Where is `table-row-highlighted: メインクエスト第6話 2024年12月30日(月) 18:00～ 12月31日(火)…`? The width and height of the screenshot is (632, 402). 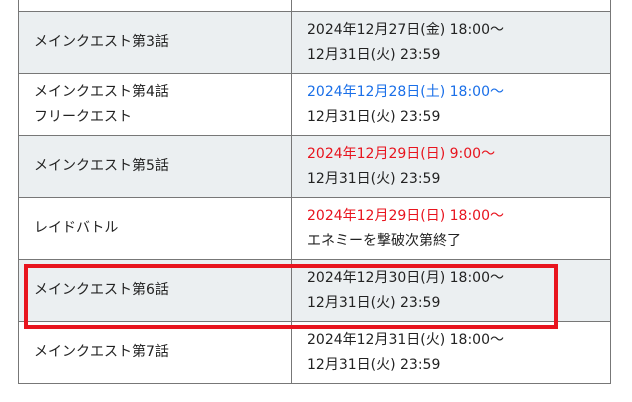 table-row-highlighted: メインクエスト第6話 2024年12月30日(月) 18:00～ 12月31日(火)… is located at coordinates (314, 290).